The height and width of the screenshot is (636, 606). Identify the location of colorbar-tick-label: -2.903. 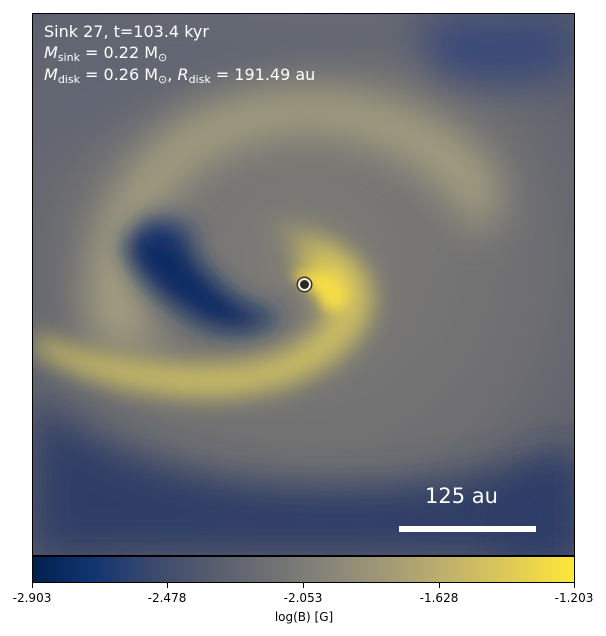
(32, 598).